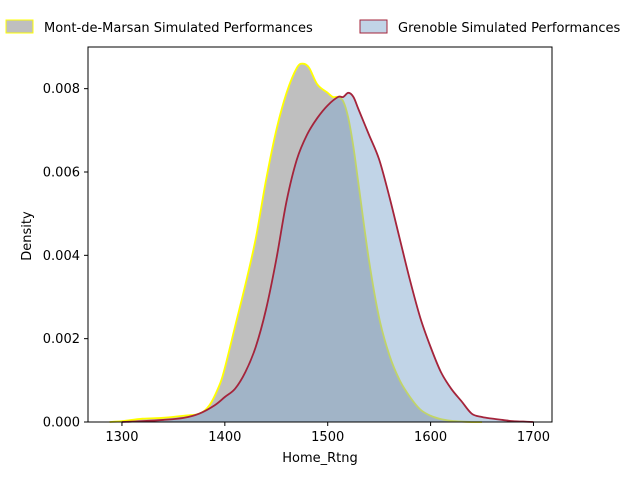  Describe the element at coordinates (373, 26) in the screenshot. I see `legend-swatch-grenoble` at that location.